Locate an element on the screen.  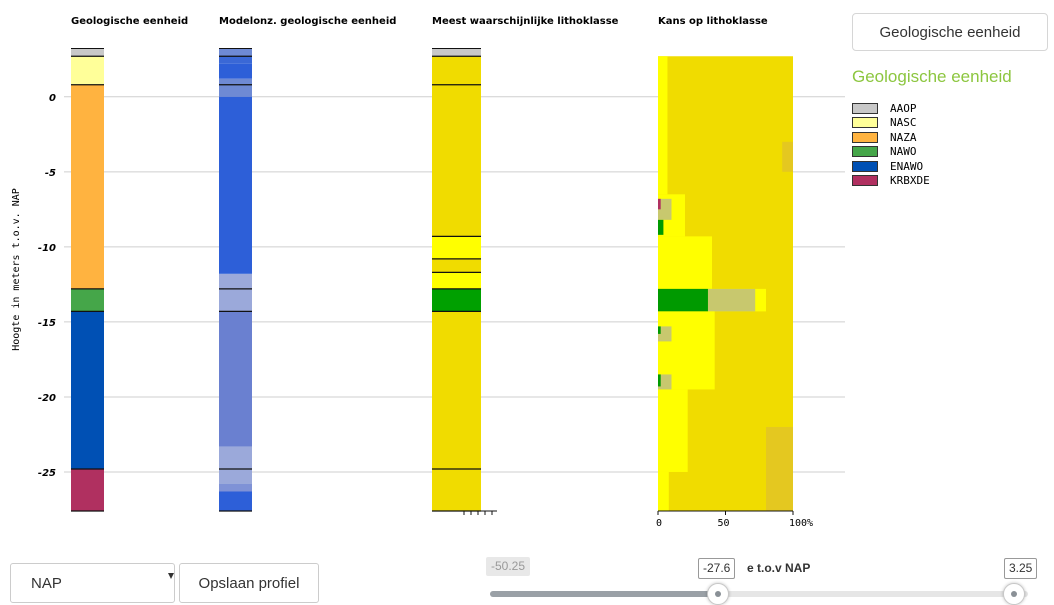
y-tick-label: 0 is located at coordinates (52, 98).